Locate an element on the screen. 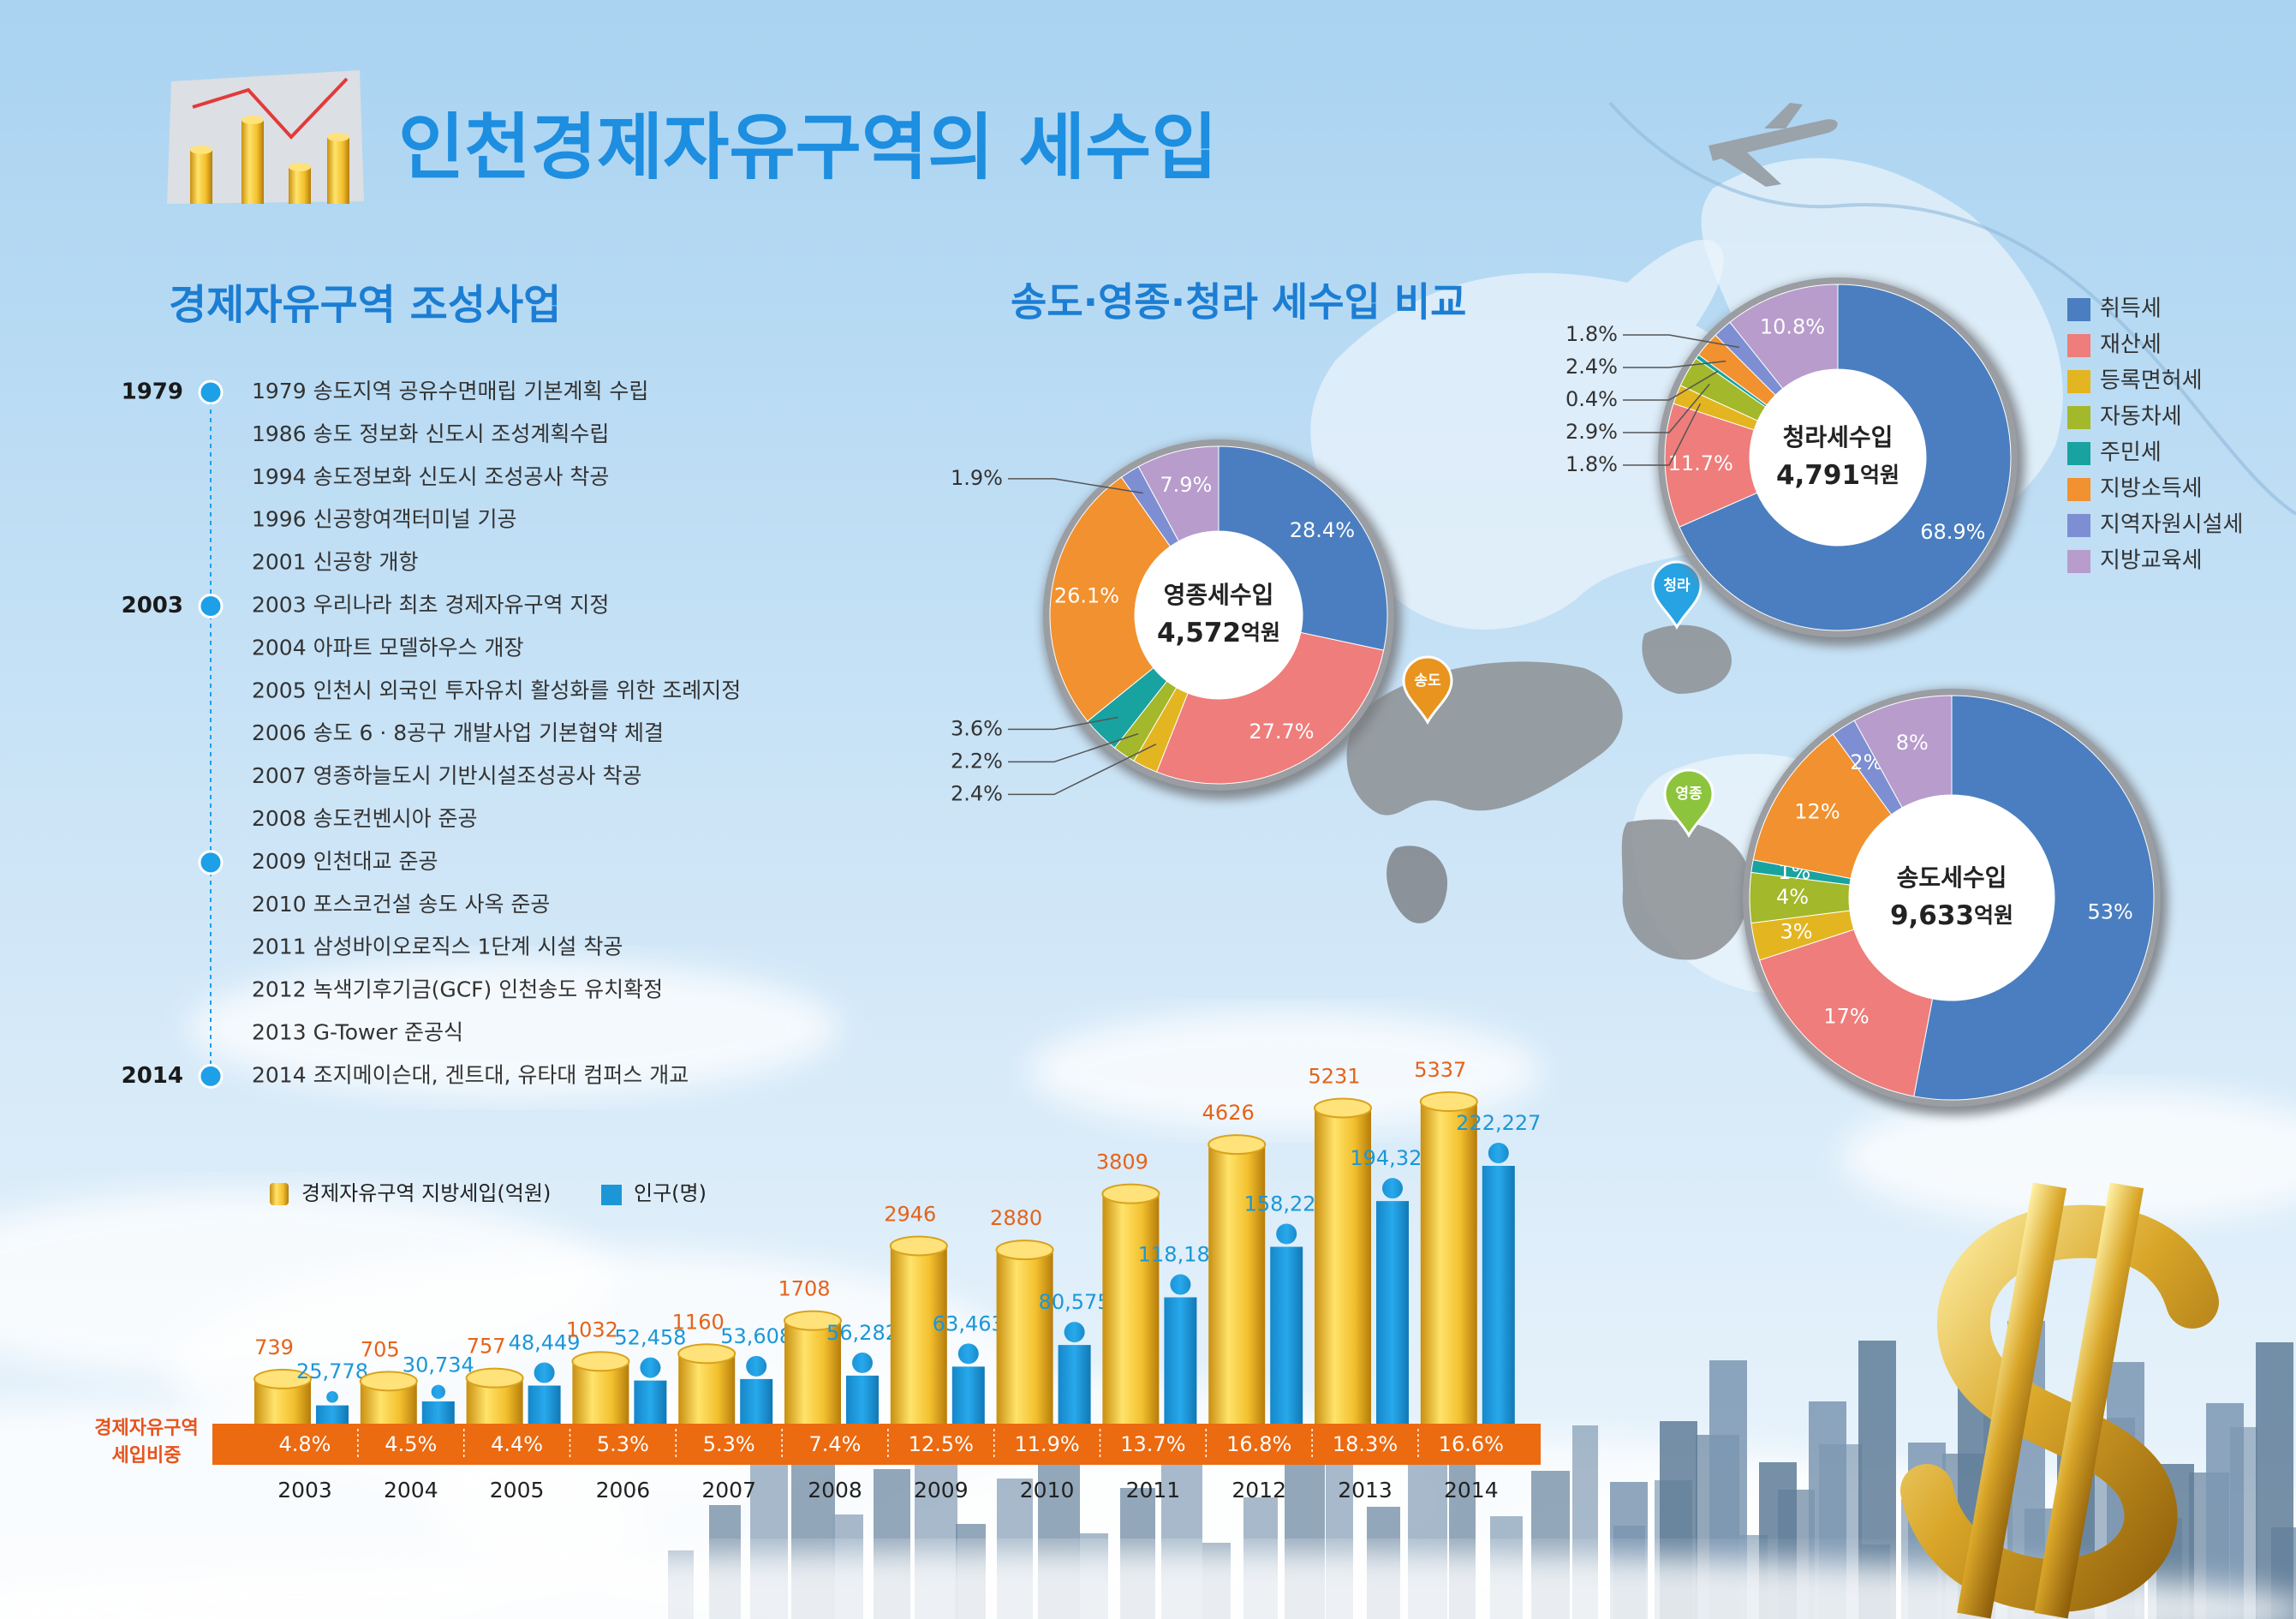 The width and height of the screenshot is (2296, 1619). person-value-label: 222,227 is located at coordinates (1498, 1123).